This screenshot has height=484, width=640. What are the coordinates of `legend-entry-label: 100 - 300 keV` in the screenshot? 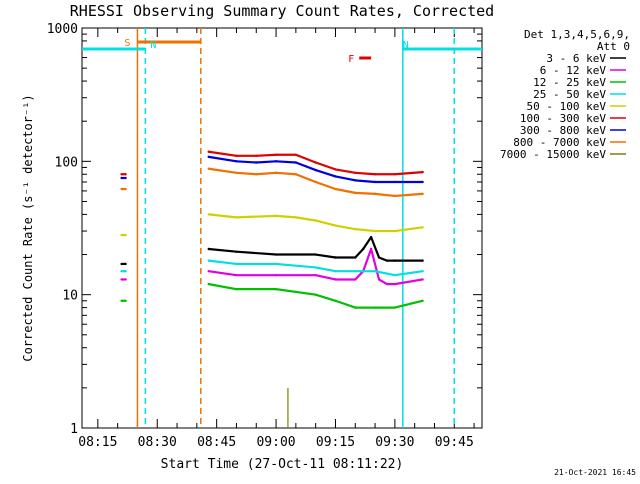 It's located at (563, 118).